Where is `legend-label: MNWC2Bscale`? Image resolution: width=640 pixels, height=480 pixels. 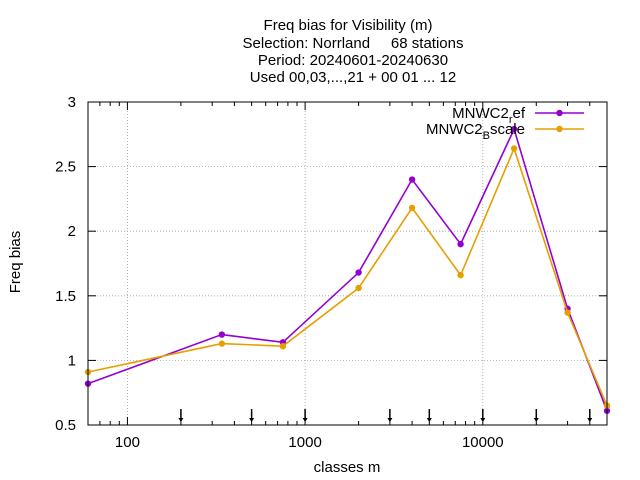 legend-label: MNWC2Bscale is located at coordinates (475, 131).